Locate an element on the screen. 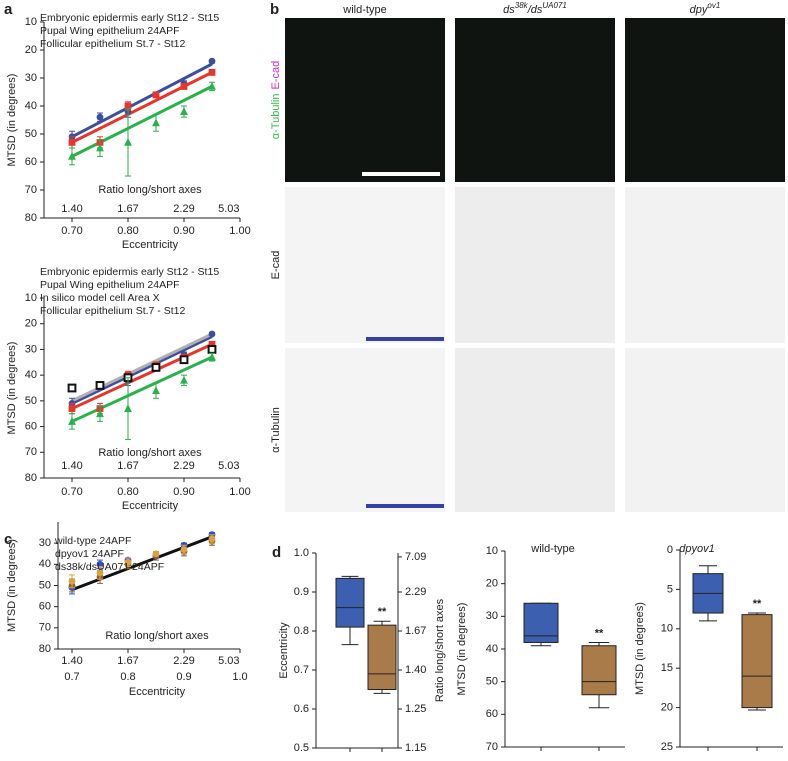  x-tick-label: 0.90 is located at coordinates (183, 492).